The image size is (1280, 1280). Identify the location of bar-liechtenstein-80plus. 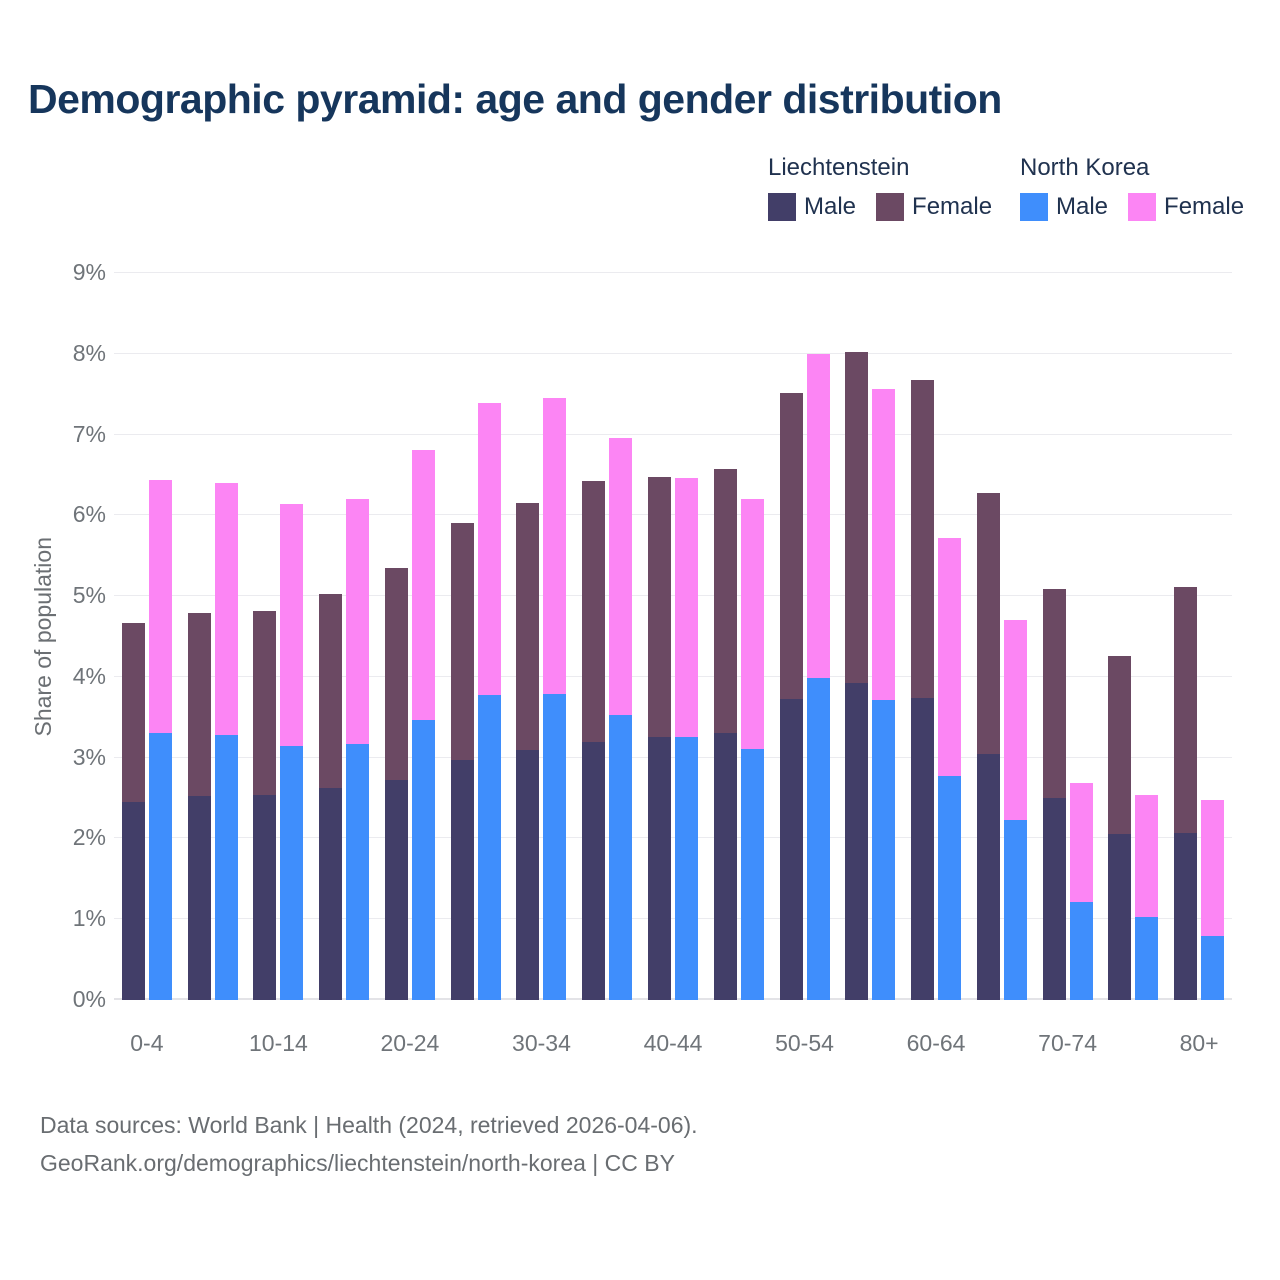
(1186, 793).